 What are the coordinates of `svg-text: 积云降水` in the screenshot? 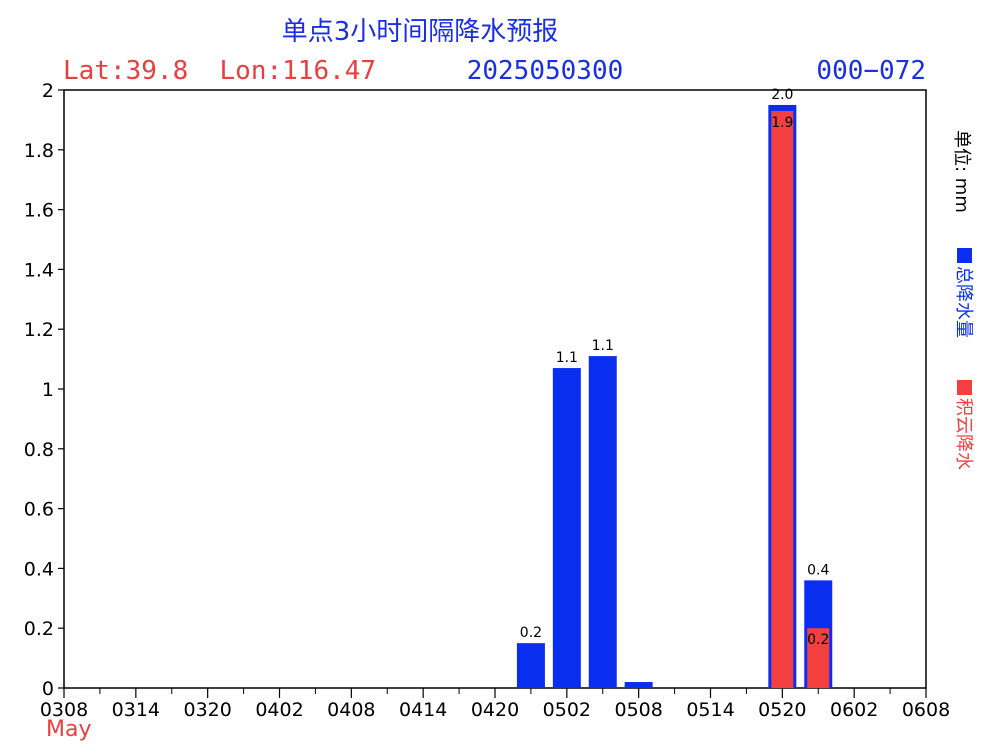 It's located at (963, 434).